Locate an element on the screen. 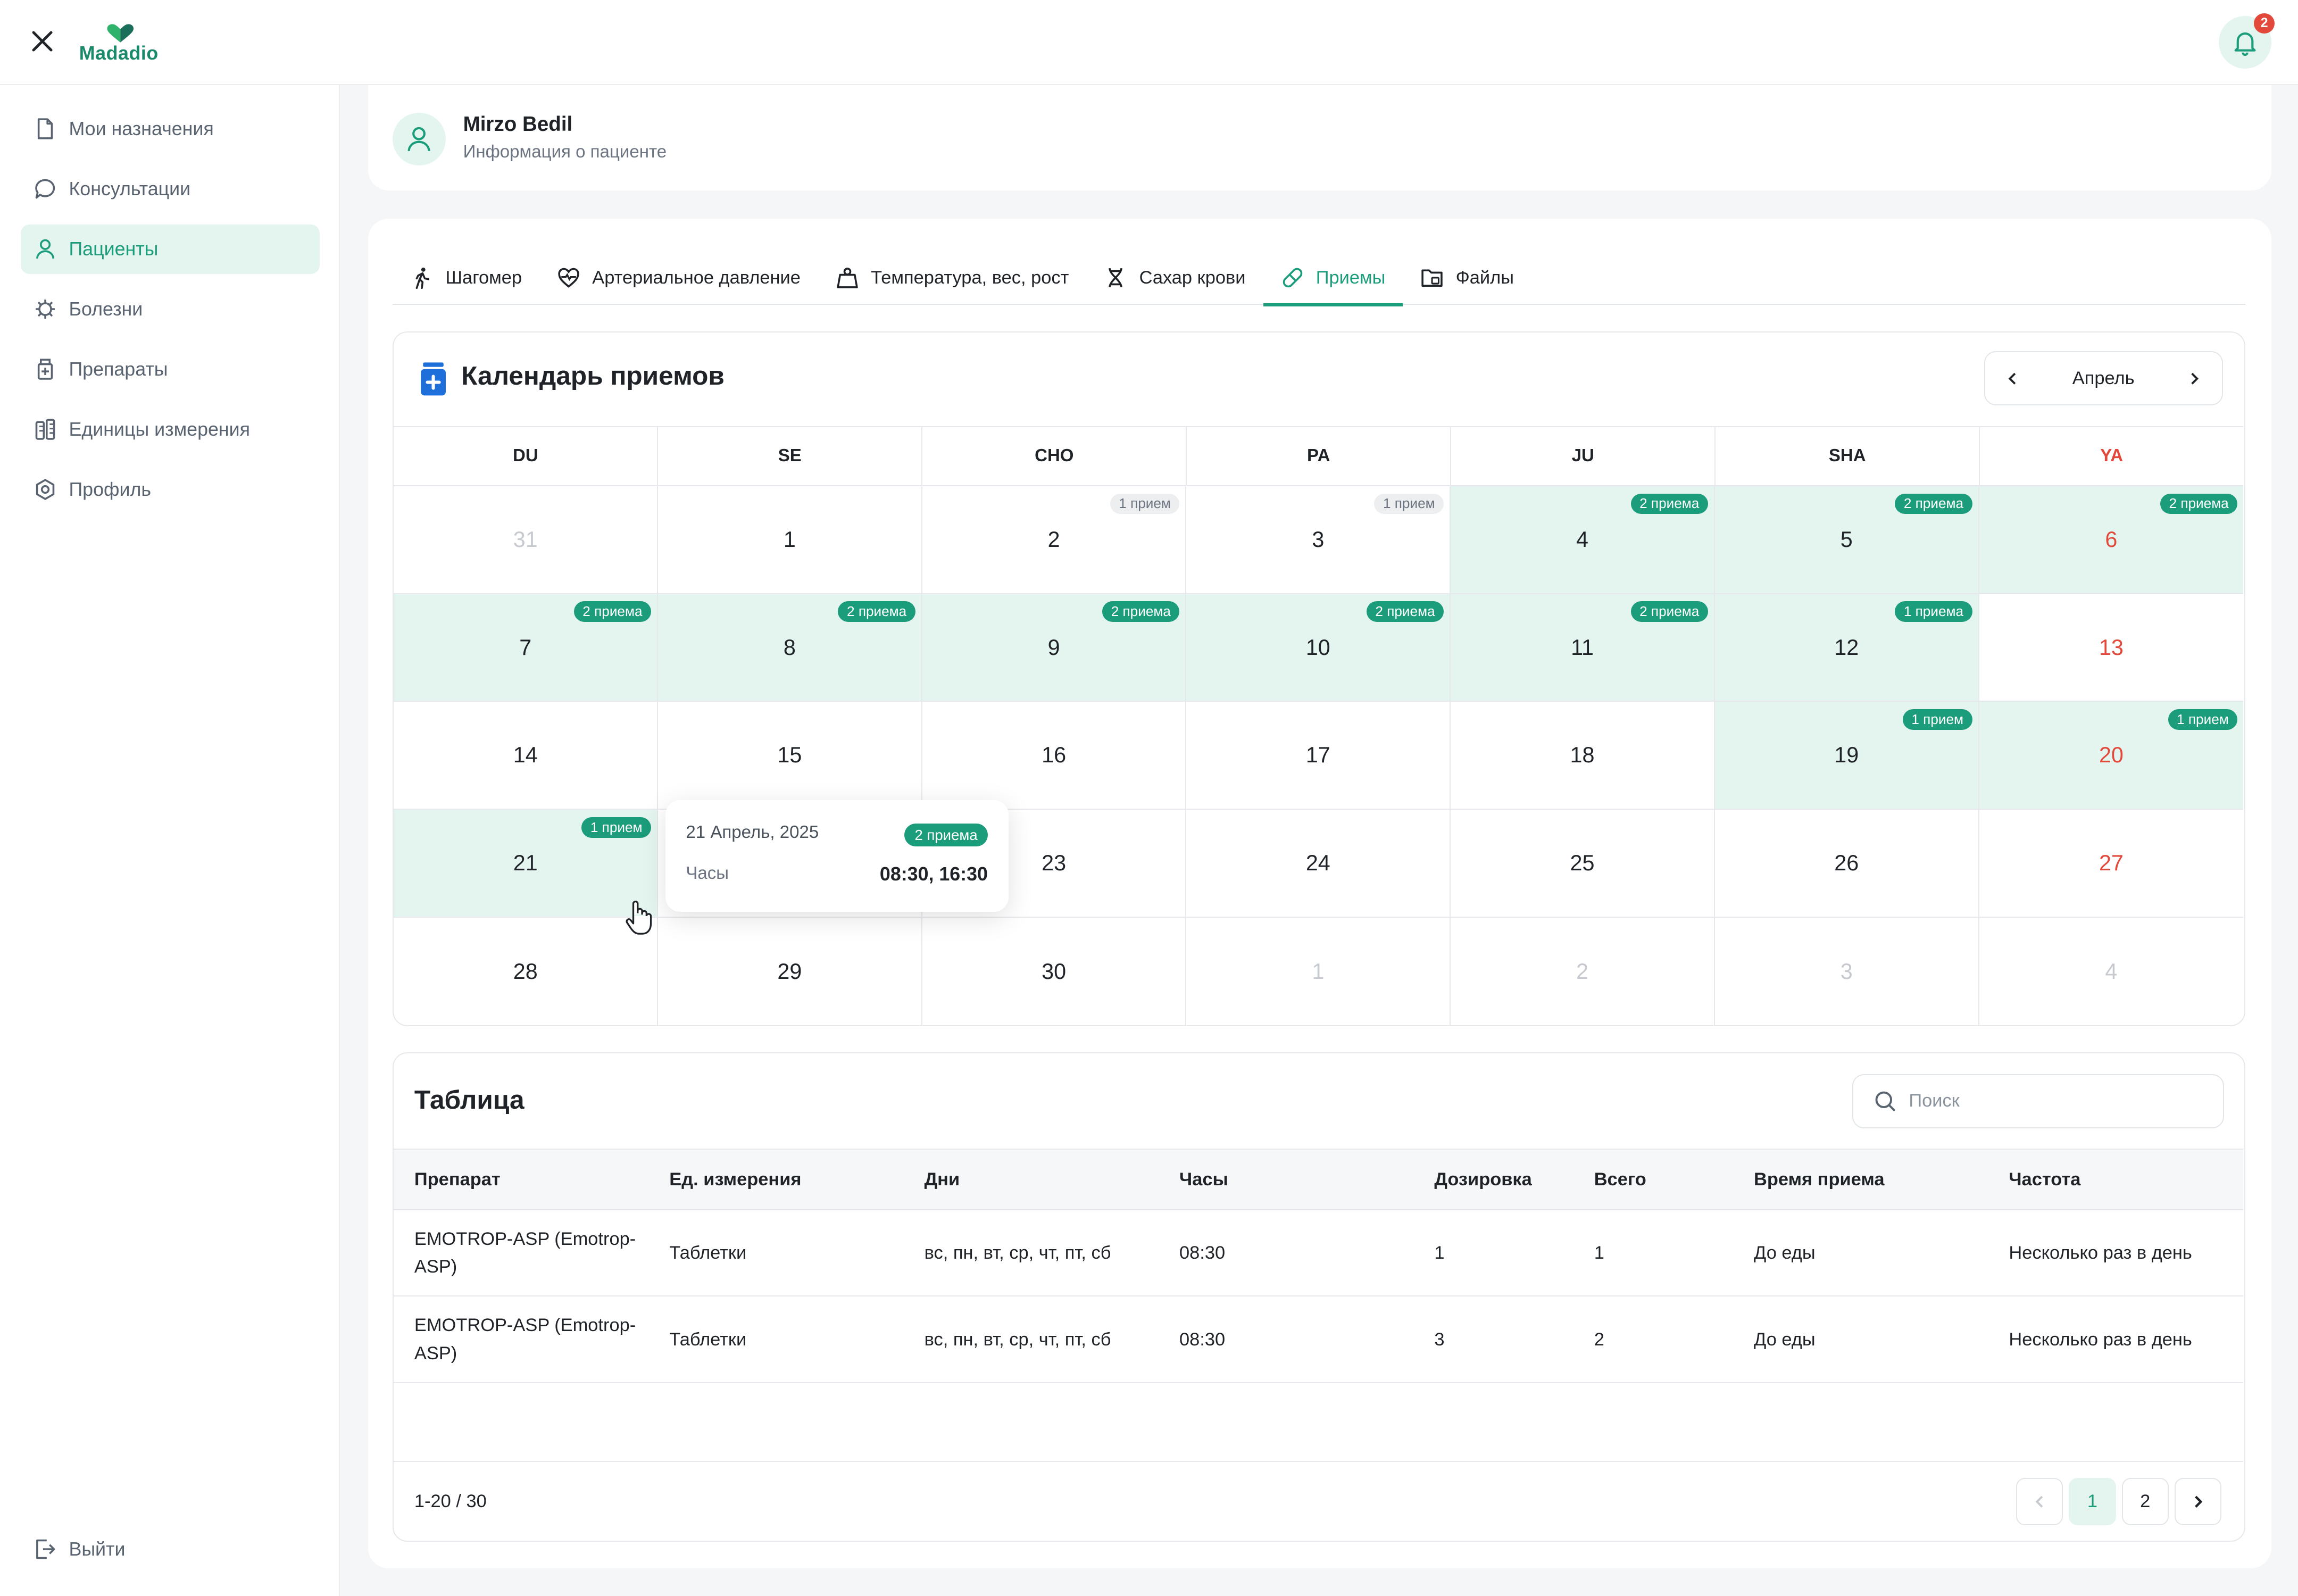 This screenshot has height=1596, width=2298. calendar-day: 27 is located at coordinates (2111, 864).